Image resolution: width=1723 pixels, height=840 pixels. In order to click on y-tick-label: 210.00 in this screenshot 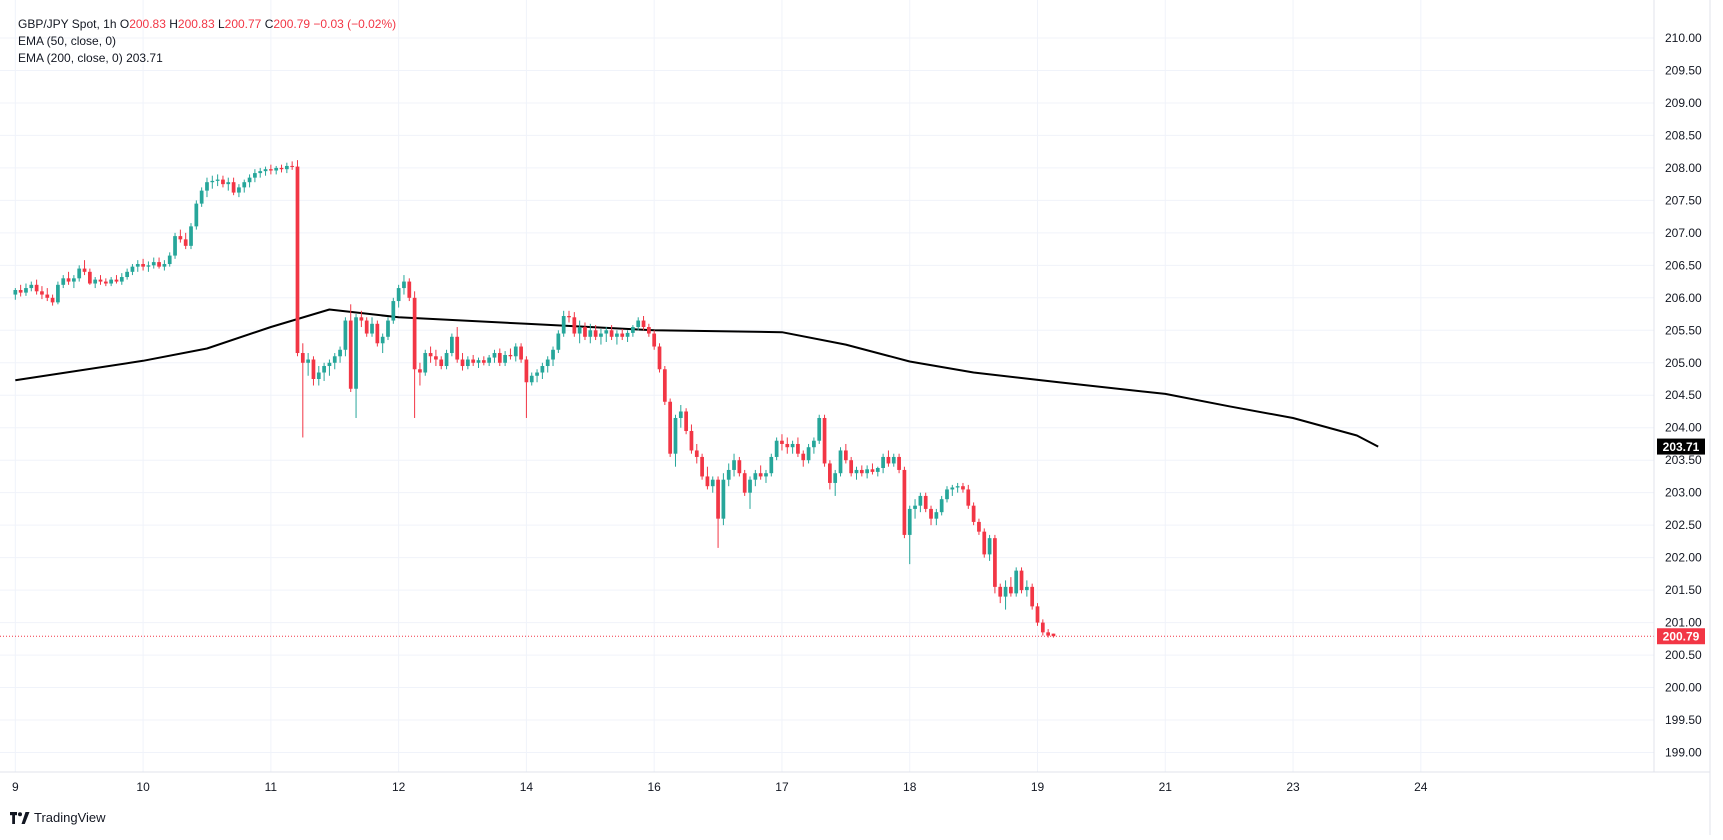, I will do `click(1683, 38)`.